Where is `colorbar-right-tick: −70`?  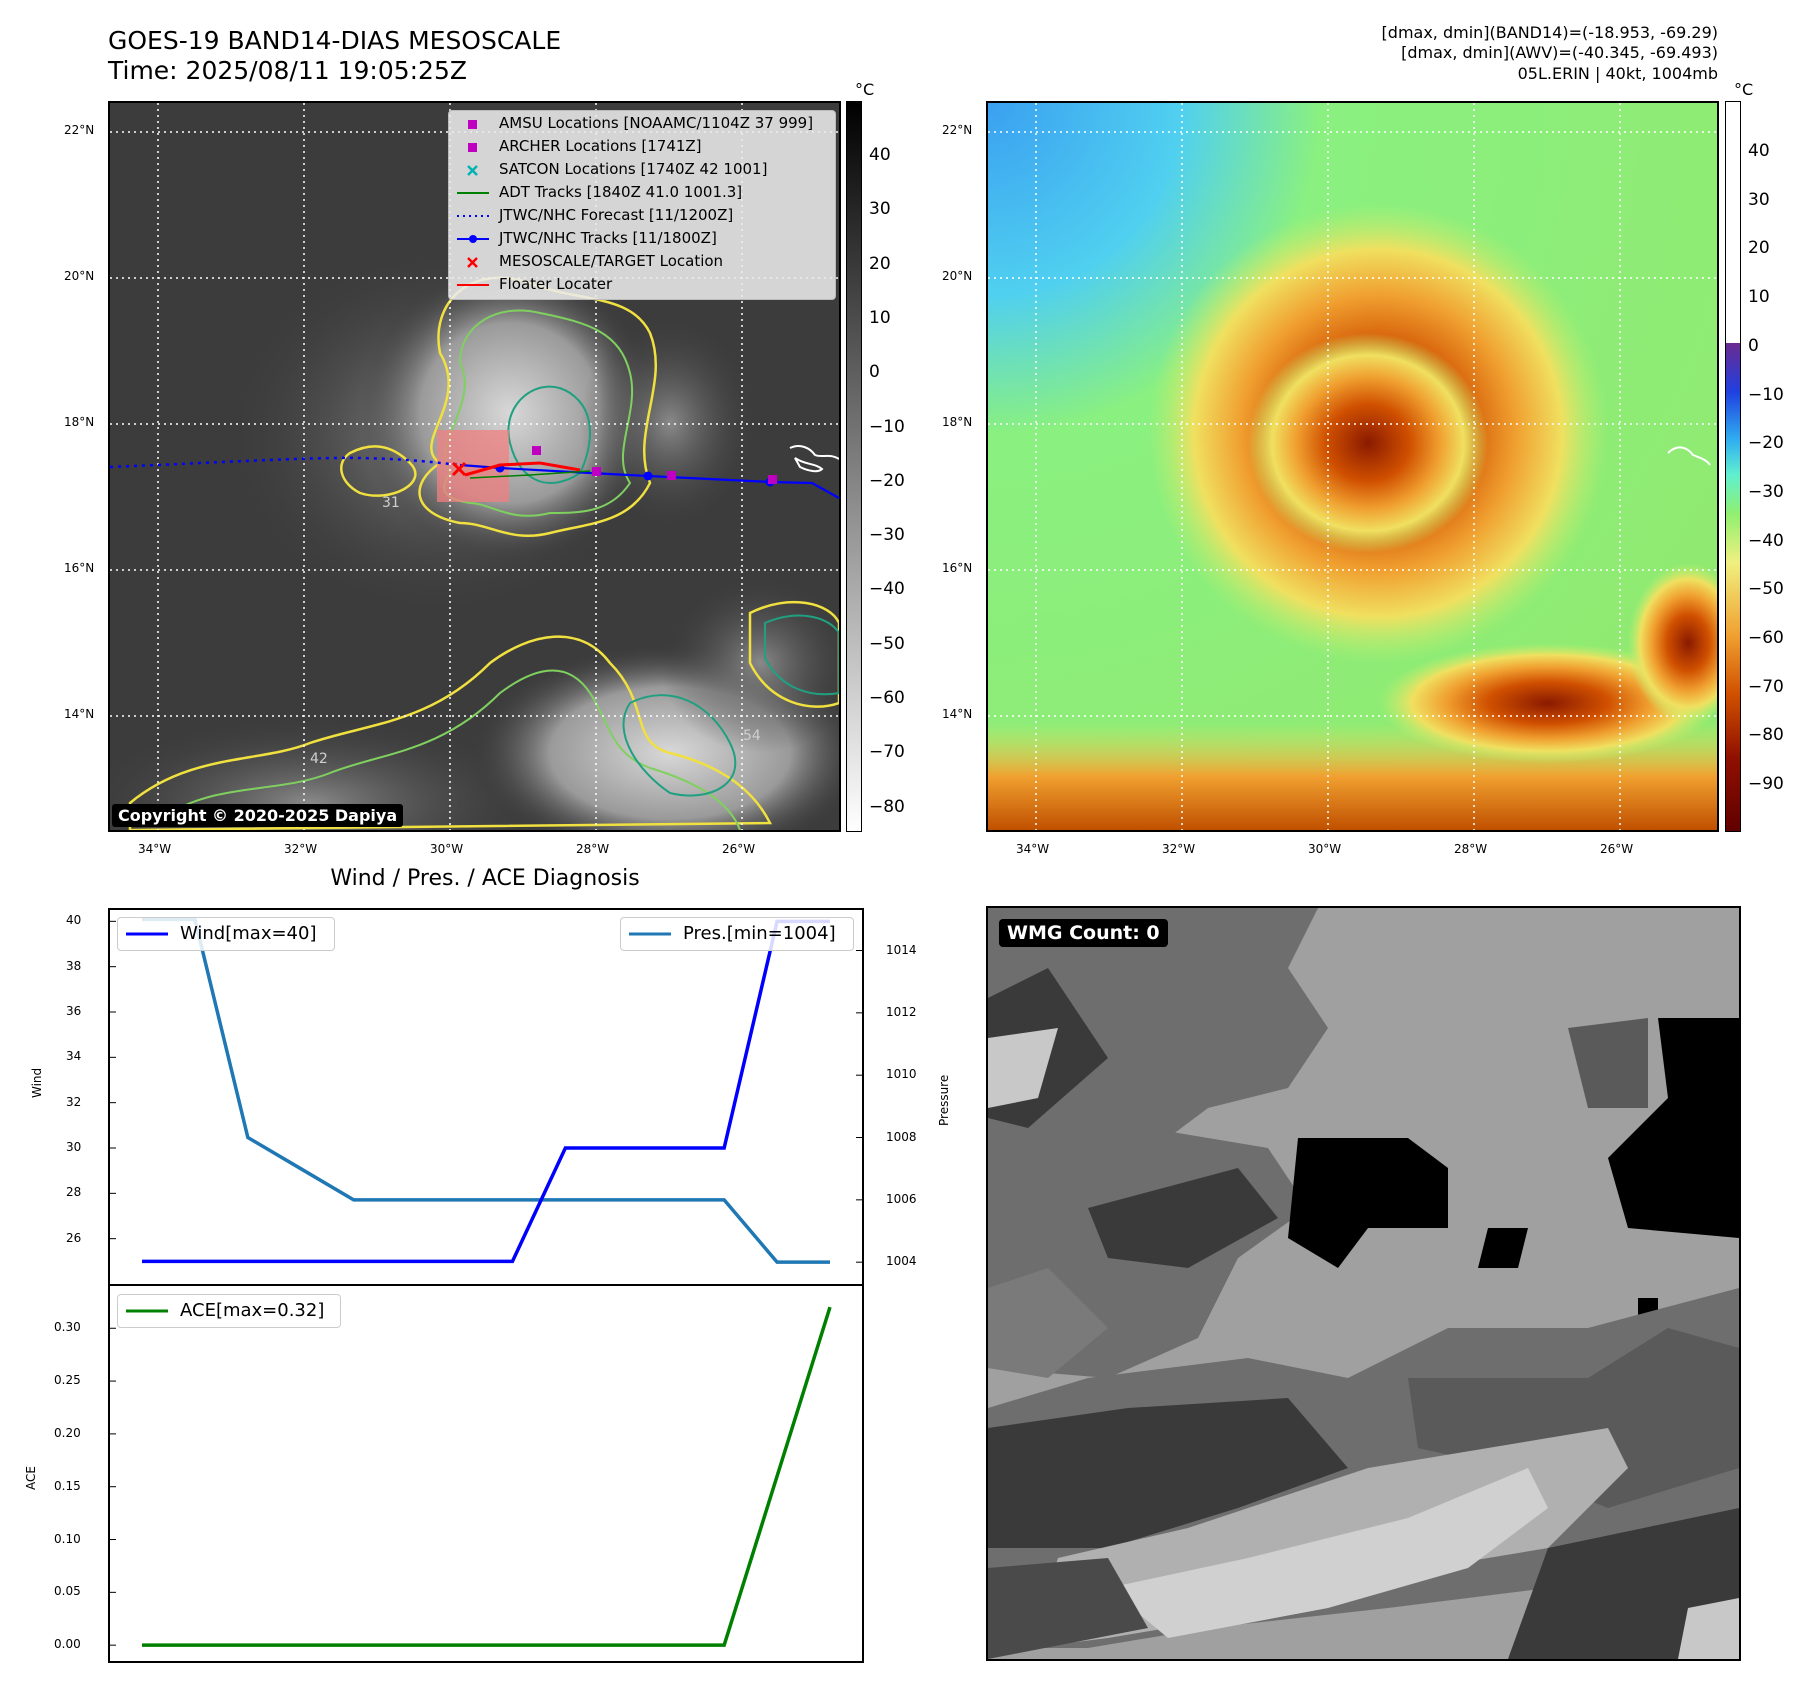
colorbar-right-tick: −70 is located at coordinates (1766, 686).